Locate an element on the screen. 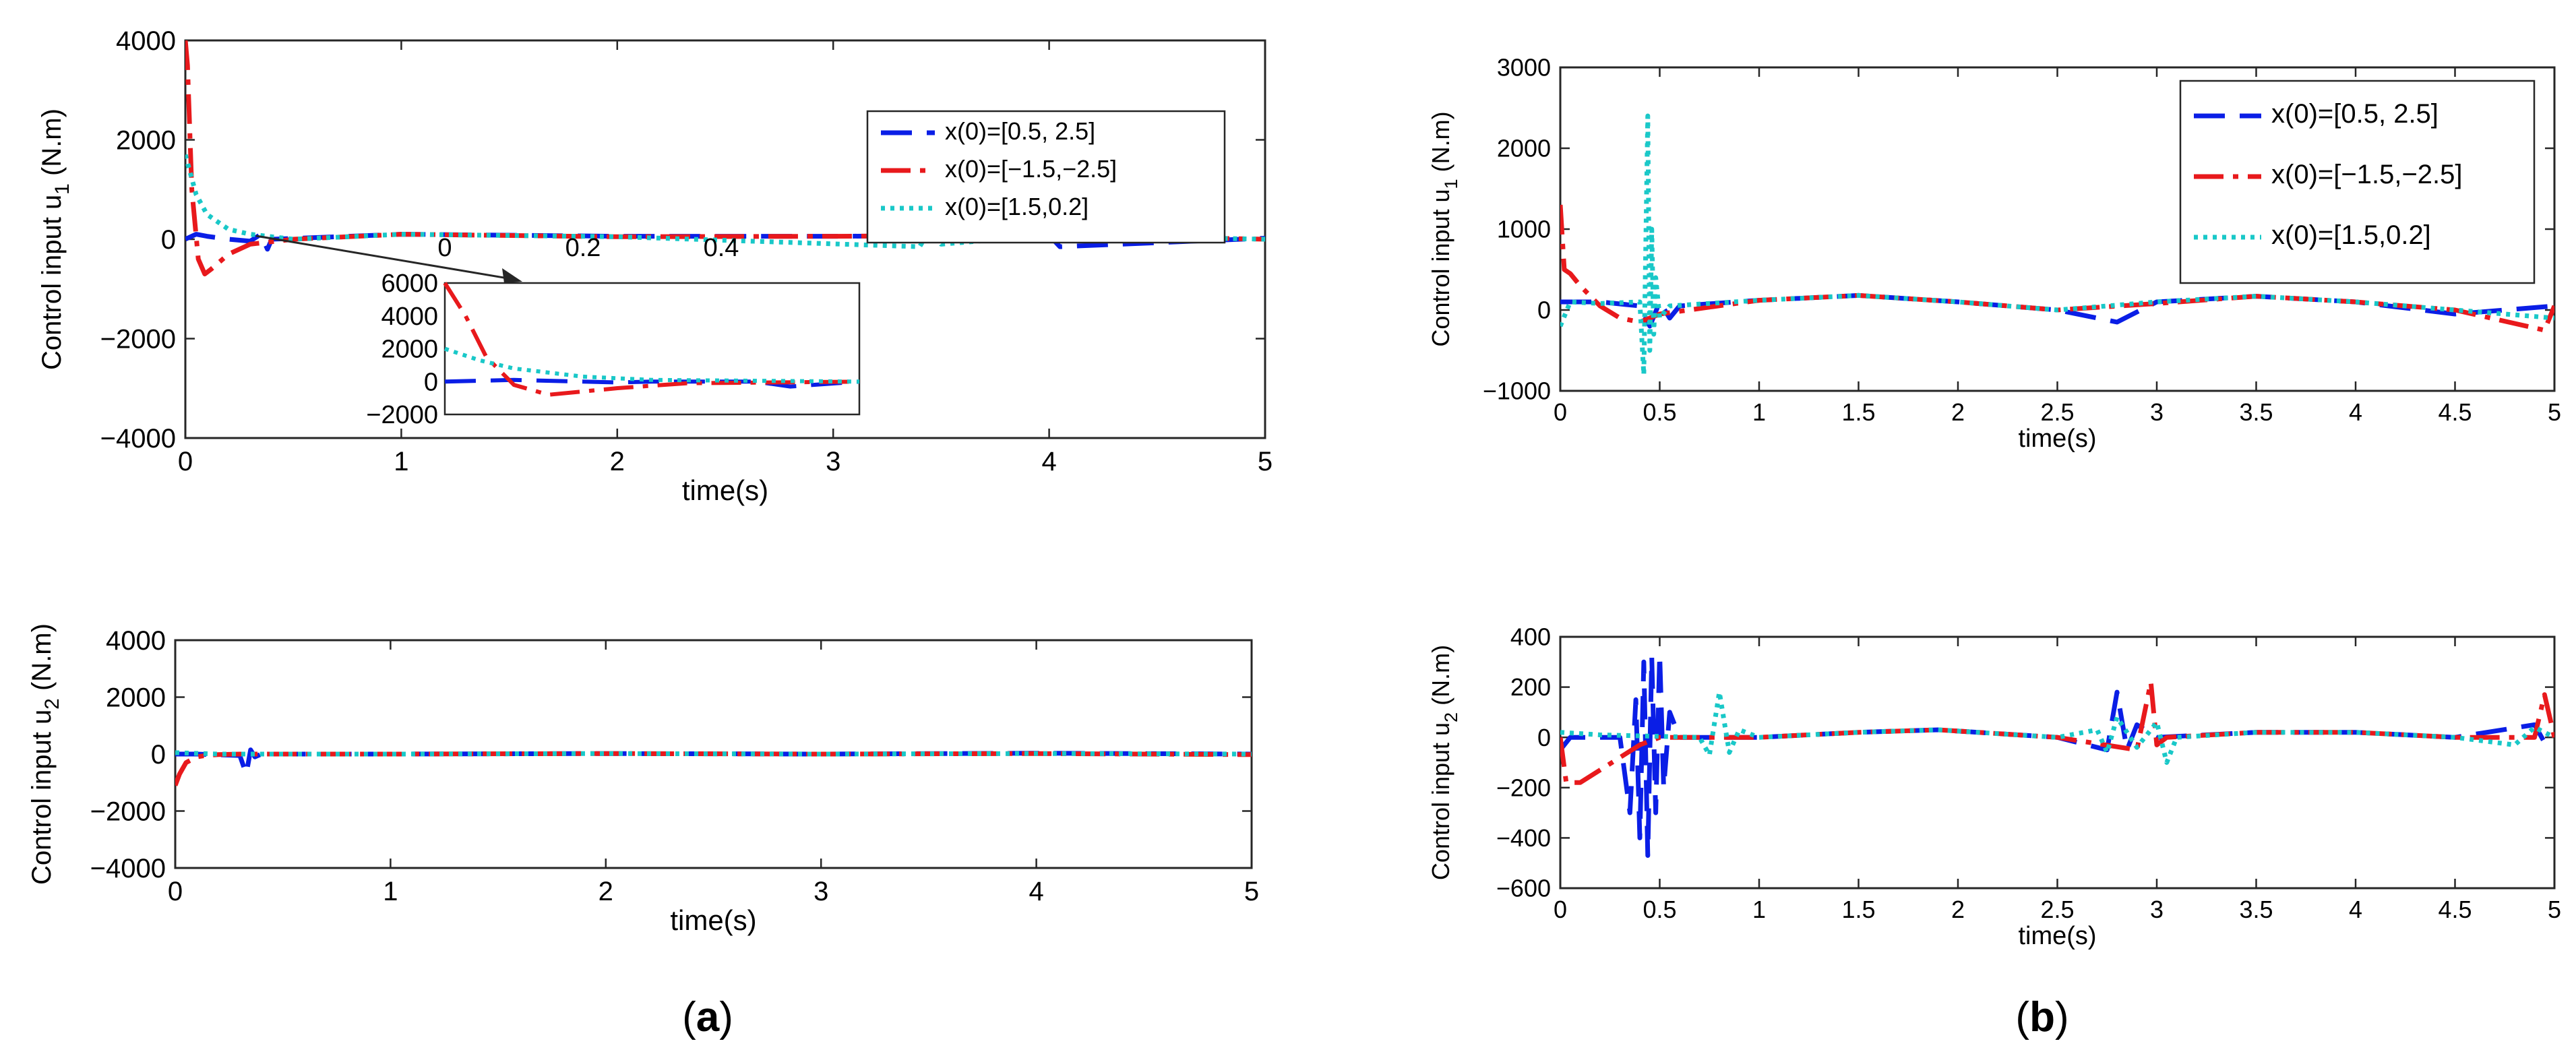  legend-box is located at coordinates (2357, 182).